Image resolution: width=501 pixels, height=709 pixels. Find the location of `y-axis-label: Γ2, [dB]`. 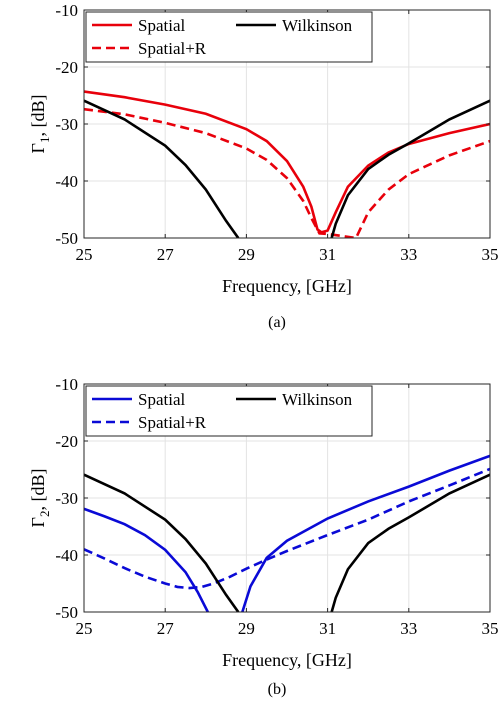

y-axis-label: Γ2, [dB] is located at coordinates (40, 498).